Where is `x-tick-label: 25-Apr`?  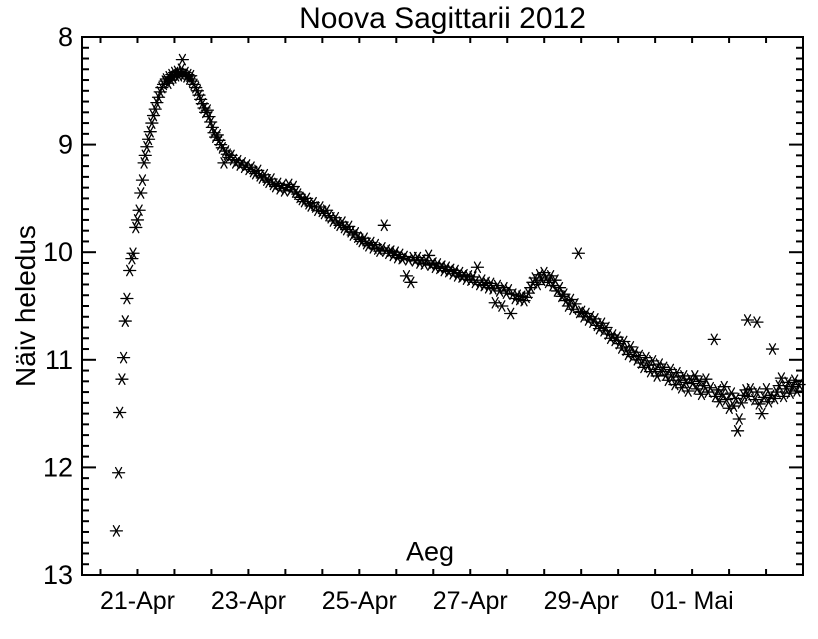 x-tick-label: 25-Apr is located at coordinates (359, 601).